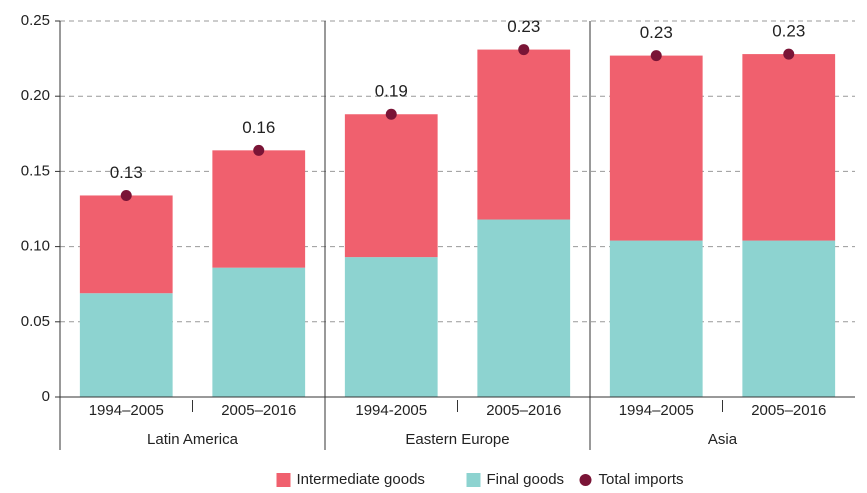 The width and height of the screenshot is (867, 493). I want to click on x-tick-label: 1994-2005, so click(391, 410).